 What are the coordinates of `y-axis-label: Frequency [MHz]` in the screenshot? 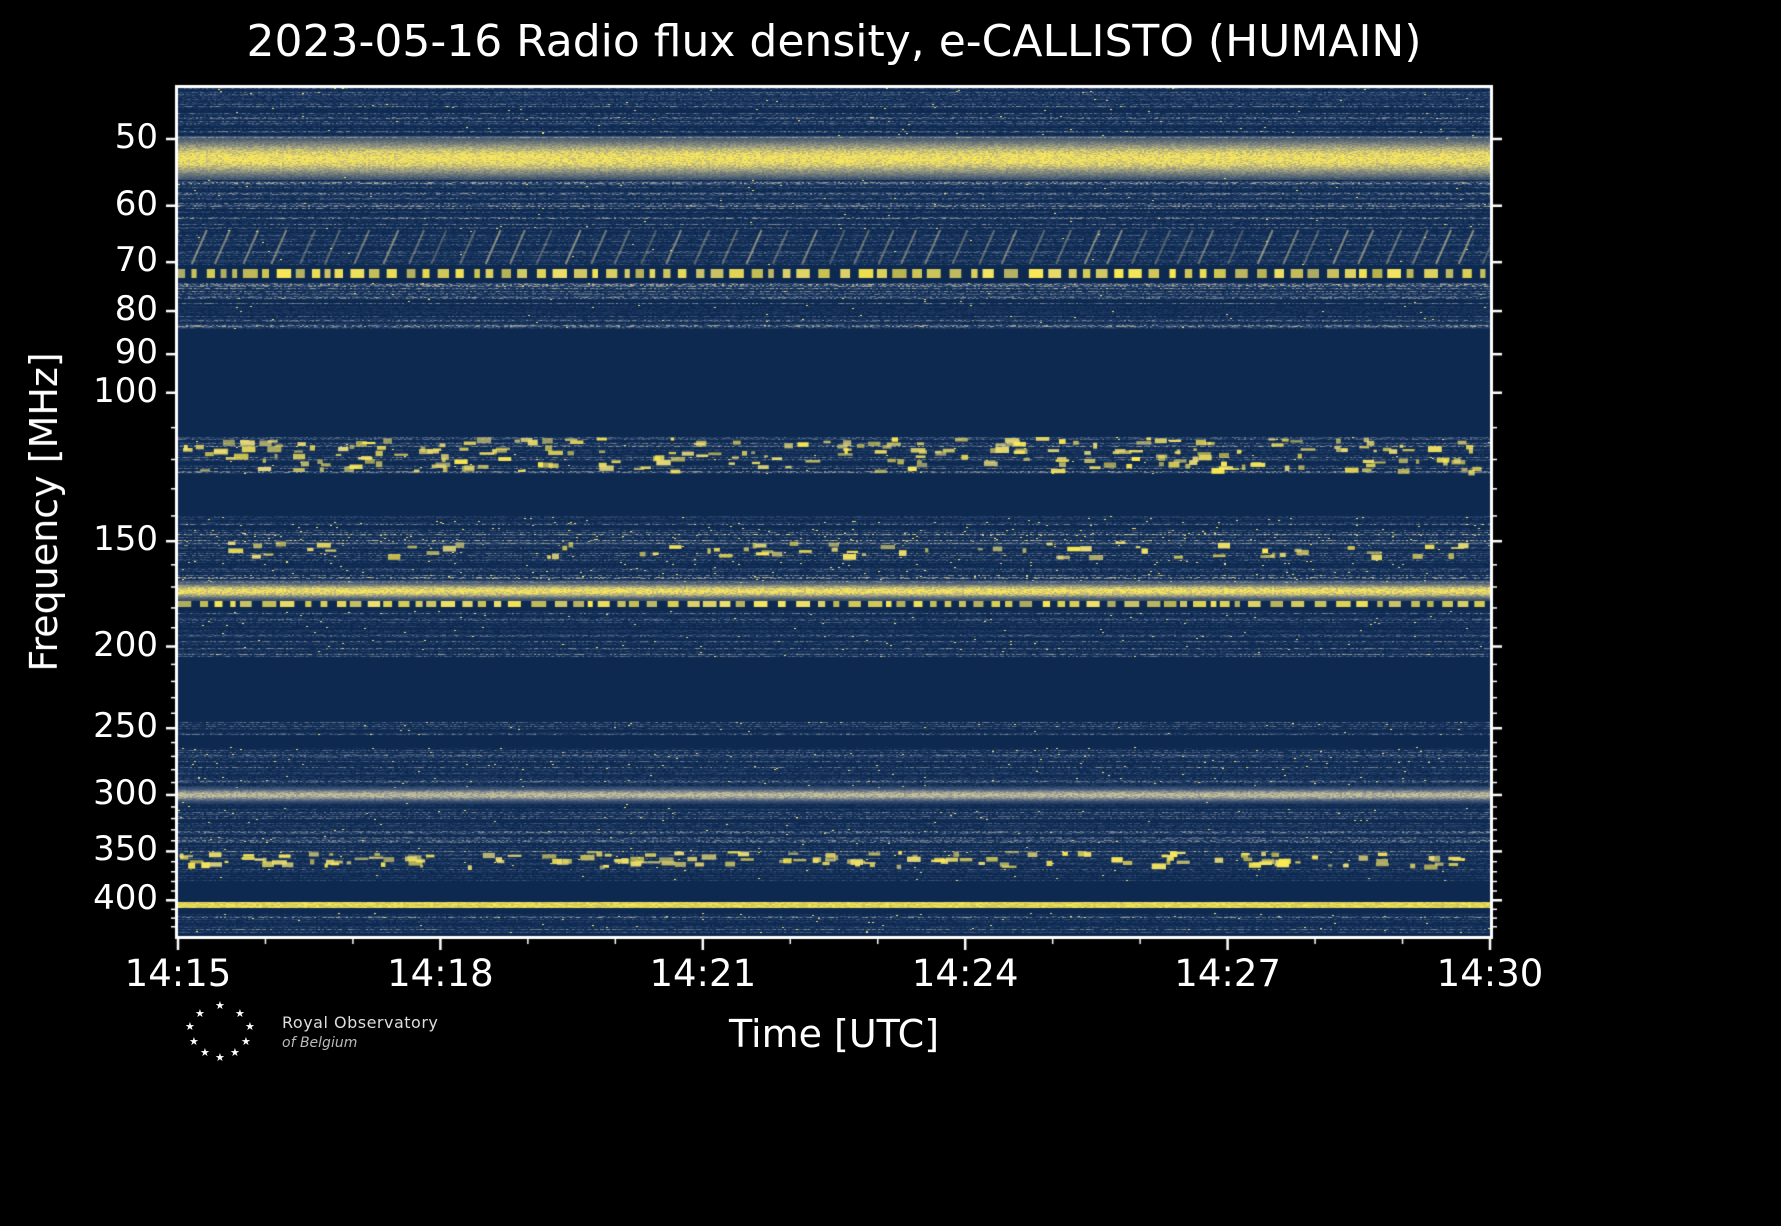 It's located at (44, 512).